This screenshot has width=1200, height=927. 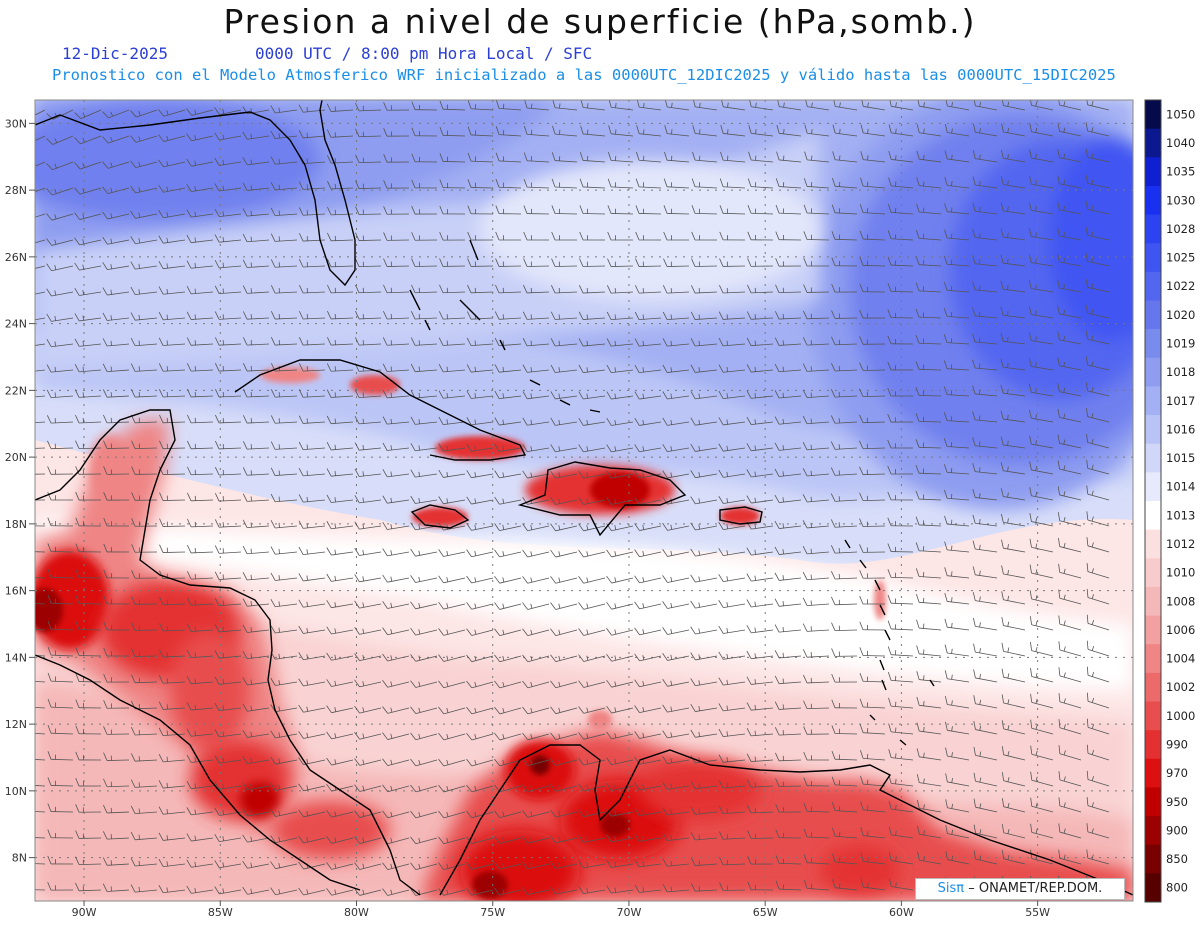 What do you see at coordinates (629, 912) in the screenshot?
I see `lon-tick-label: 70W` at bounding box center [629, 912].